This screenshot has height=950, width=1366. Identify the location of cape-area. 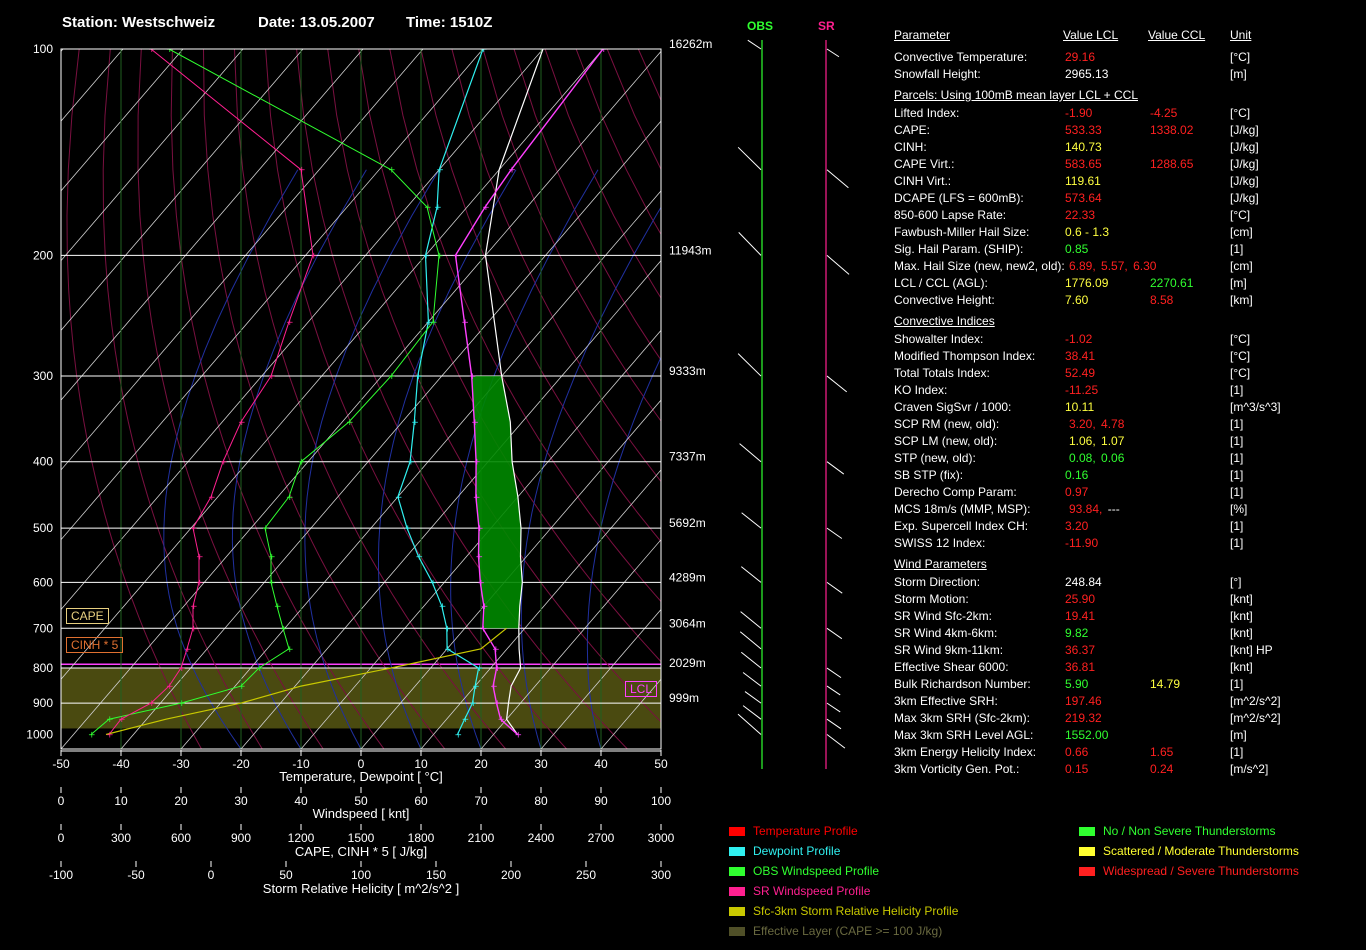
(497, 502).